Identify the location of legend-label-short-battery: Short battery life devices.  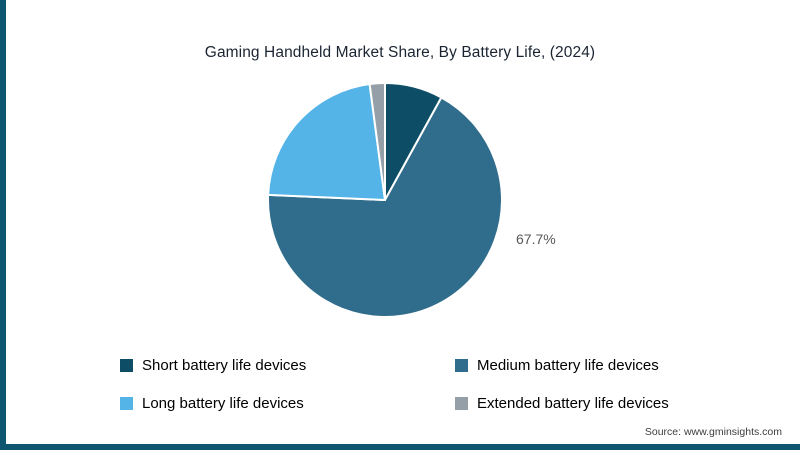
(224, 365).